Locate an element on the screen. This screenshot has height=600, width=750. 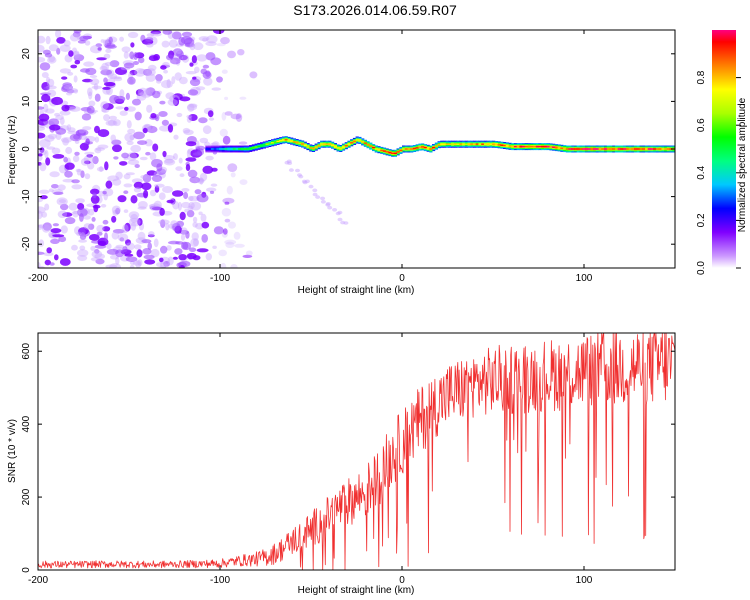
y-tick-label: 20 is located at coordinates (26, 54).